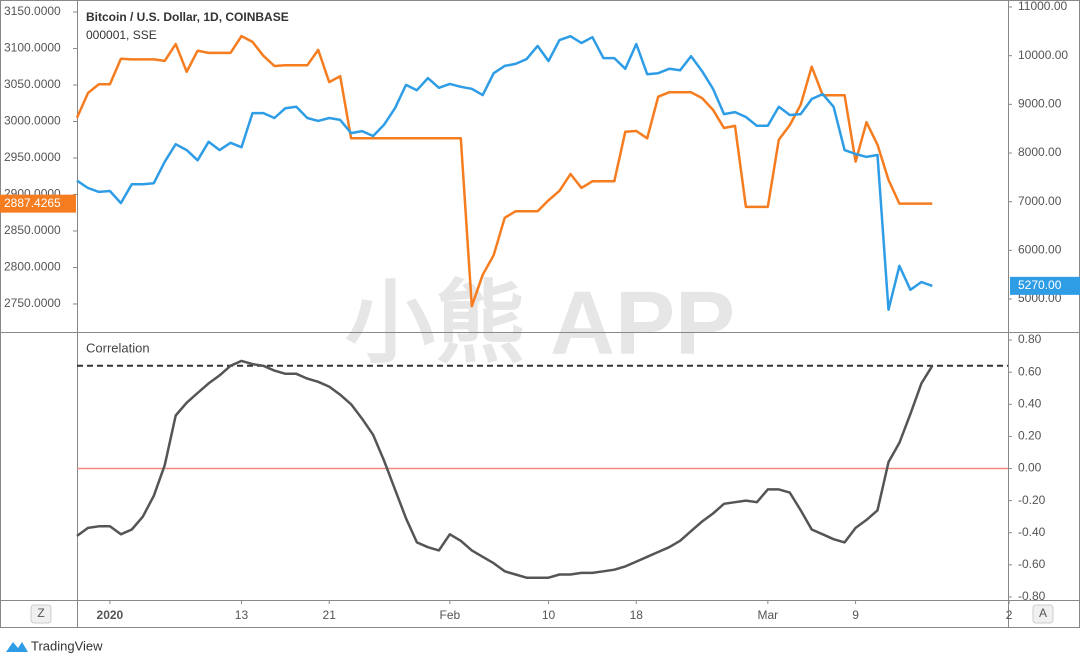  What do you see at coordinates (1030, 436) in the screenshot?
I see `y-tick-label: 0.20` at bounding box center [1030, 436].